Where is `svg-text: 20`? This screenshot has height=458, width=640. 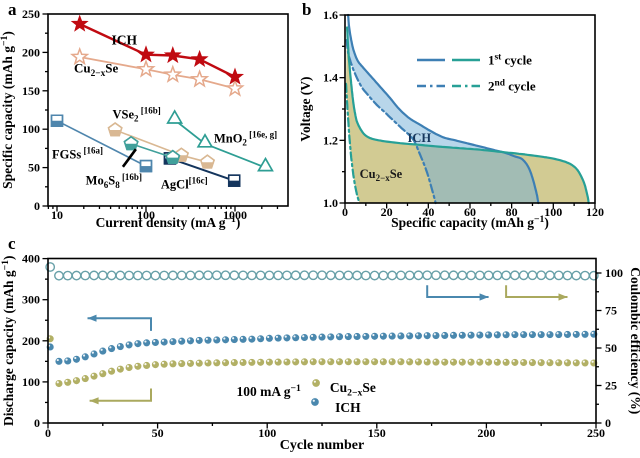 svg-text: 20 is located at coordinates (387, 212).